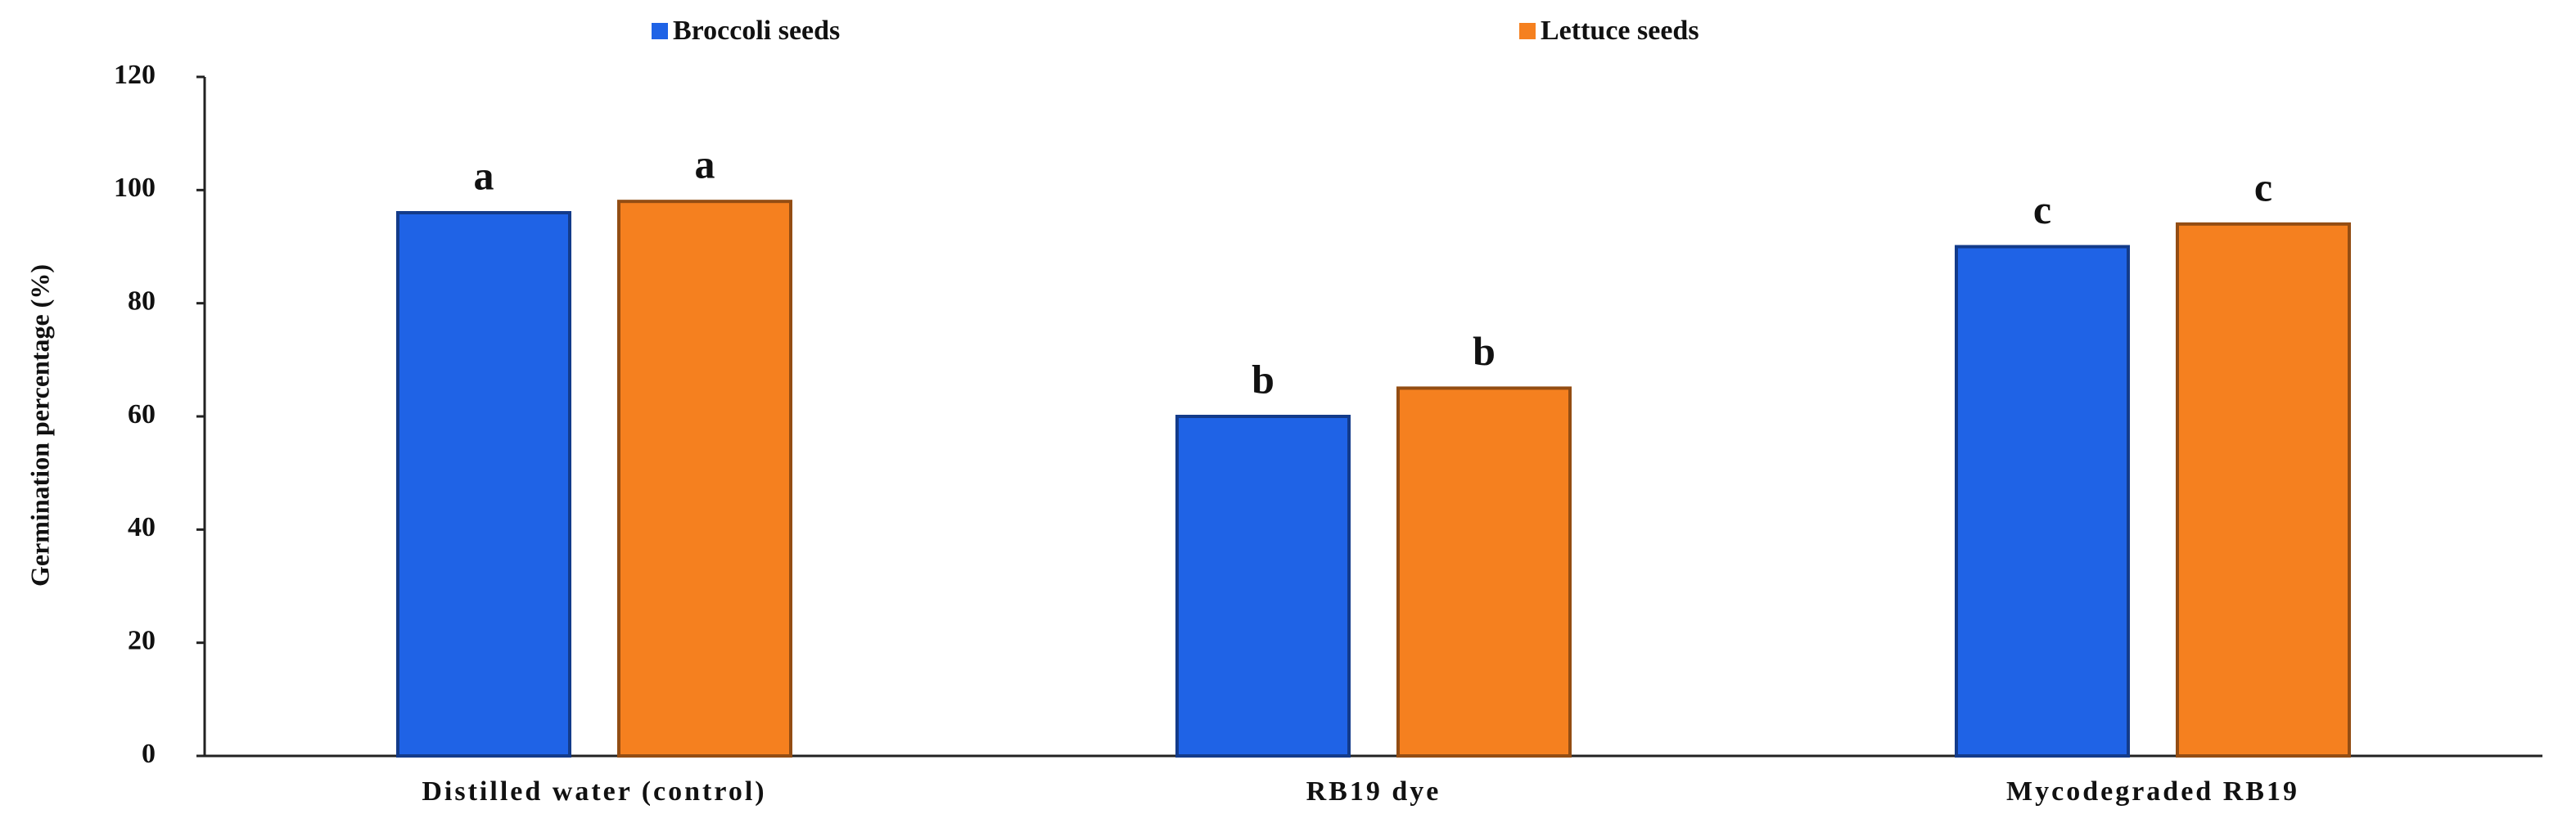 The width and height of the screenshot is (2576, 823). I want to click on legend-label: Broccoli seeds, so click(756, 31).